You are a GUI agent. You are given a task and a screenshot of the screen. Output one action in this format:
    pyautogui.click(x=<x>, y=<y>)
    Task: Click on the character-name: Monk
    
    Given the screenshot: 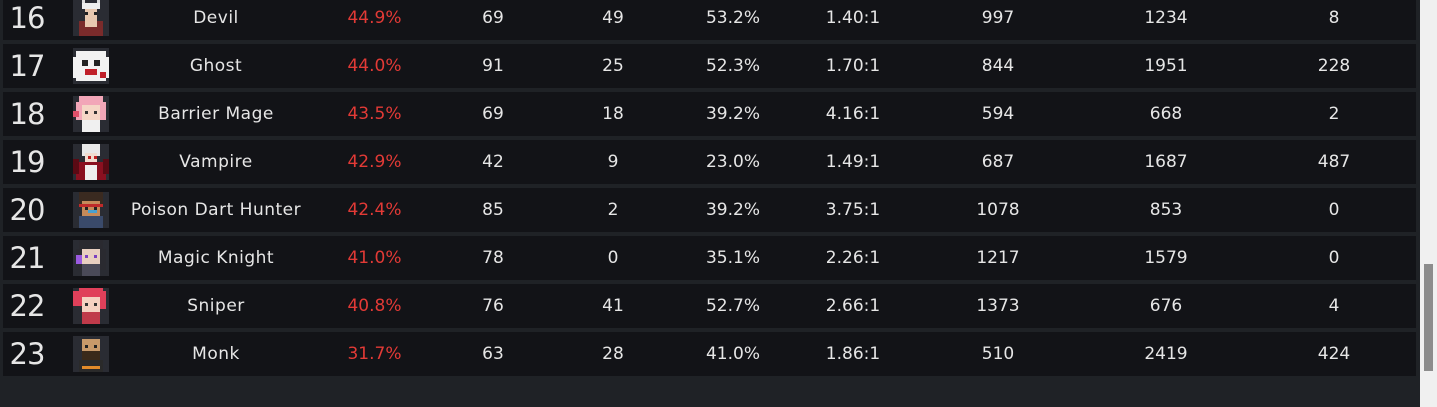 What is the action you would take?
    pyautogui.click(x=216, y=354)
    